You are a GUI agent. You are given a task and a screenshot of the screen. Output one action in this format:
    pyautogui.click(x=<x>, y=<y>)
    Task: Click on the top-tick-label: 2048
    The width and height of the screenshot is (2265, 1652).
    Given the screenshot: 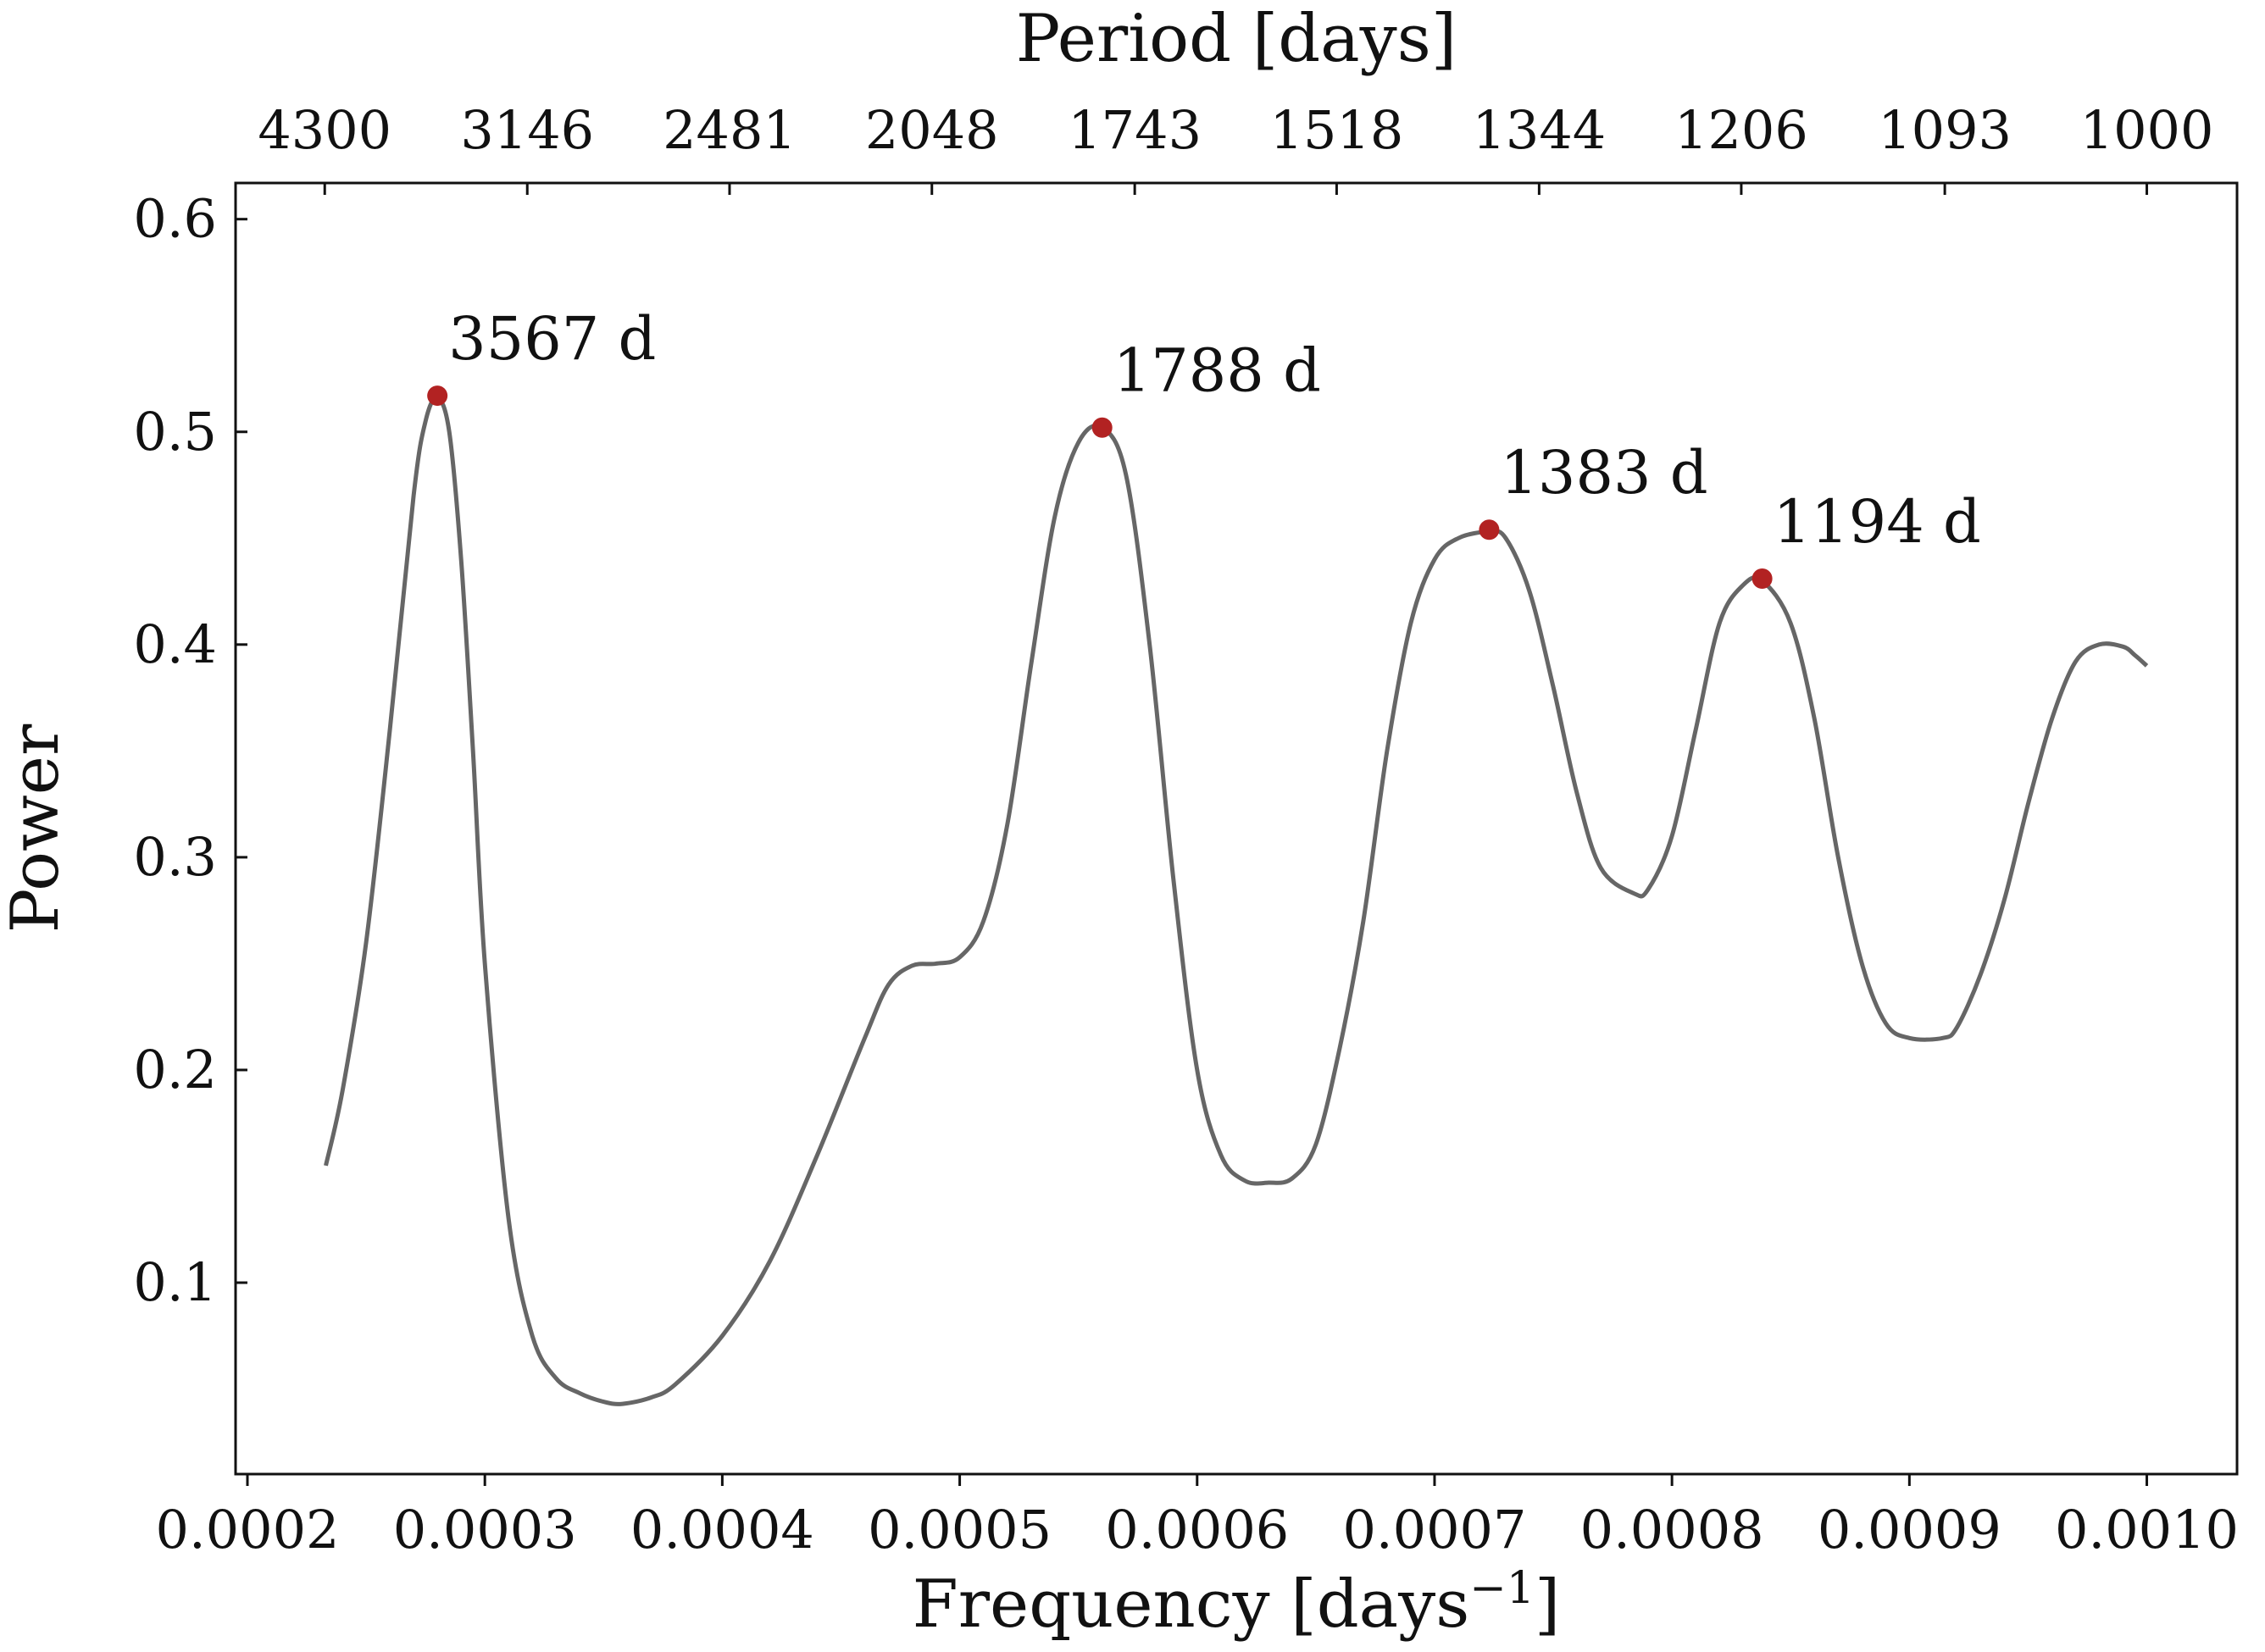 What is the action you would take?
    pyautogui.click(x=932, y=130)
    